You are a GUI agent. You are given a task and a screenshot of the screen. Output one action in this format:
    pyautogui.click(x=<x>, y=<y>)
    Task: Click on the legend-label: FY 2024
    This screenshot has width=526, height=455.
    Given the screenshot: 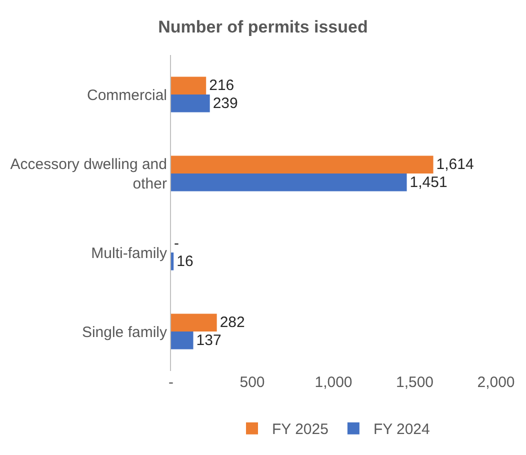 What is the action you would take?
    pyautogui.click(x=401, y=429)
    